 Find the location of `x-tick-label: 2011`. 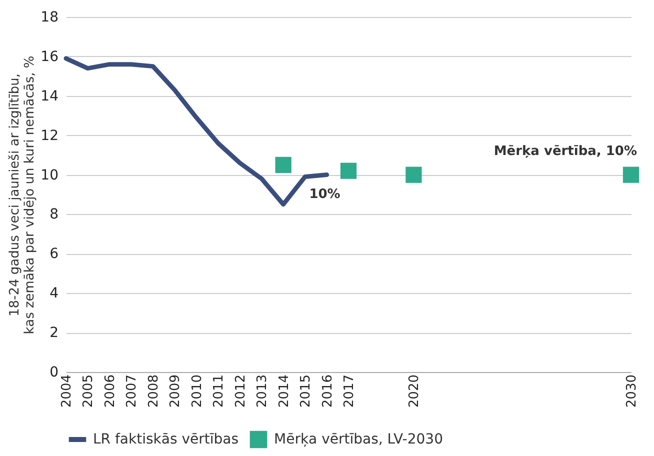

x-tick-label: 2011 is located at coordinates (219, 391).